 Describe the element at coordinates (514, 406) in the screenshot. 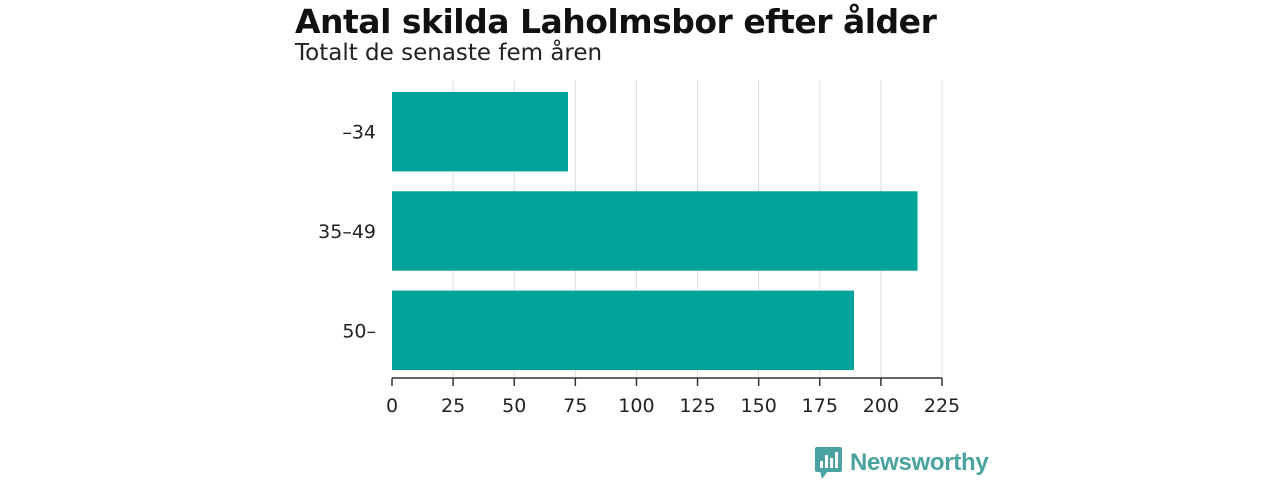

I see `x-tick-label: 50` at that location.